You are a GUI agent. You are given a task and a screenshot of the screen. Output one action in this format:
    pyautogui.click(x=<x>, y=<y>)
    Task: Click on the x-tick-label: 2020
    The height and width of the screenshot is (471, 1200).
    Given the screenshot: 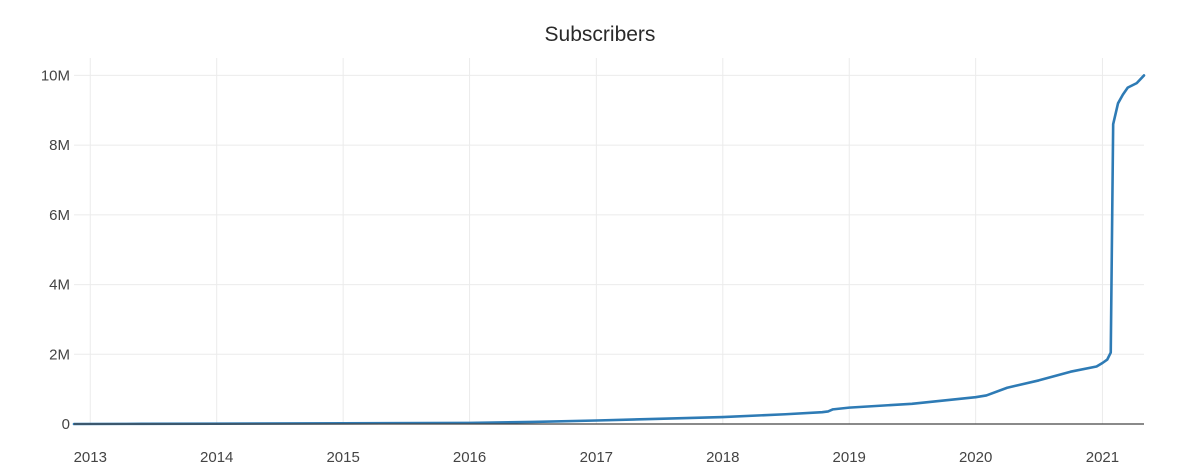 What is the action you would take?
    pyautogui.click(x=975, y=457)
    